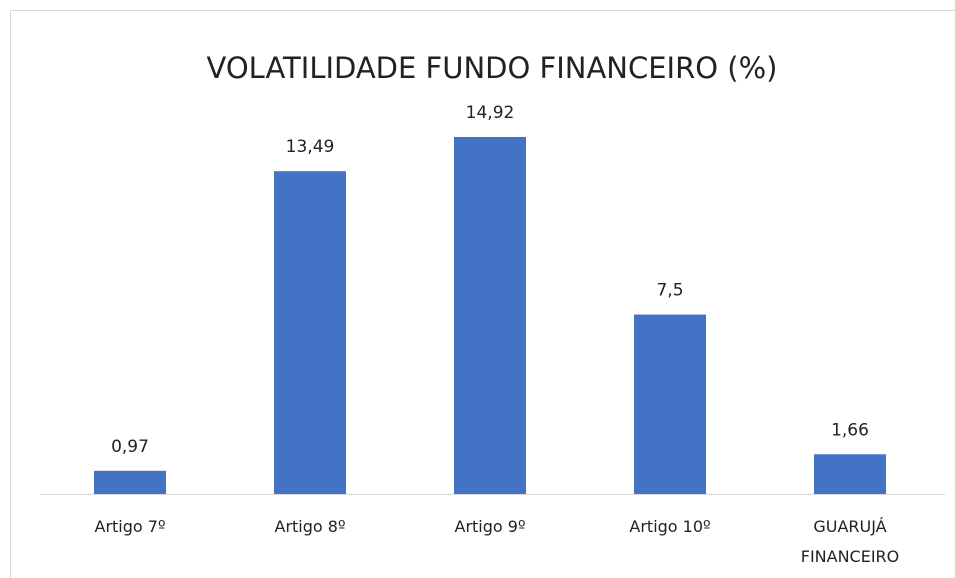 The width and height of the screenshot is (955, 578). What do you see at coordinates (850, 541) in the screenshot?
I see `x-tick-label: GUARUJÁ FINANCEIRO` at bounding box center [850, 541].